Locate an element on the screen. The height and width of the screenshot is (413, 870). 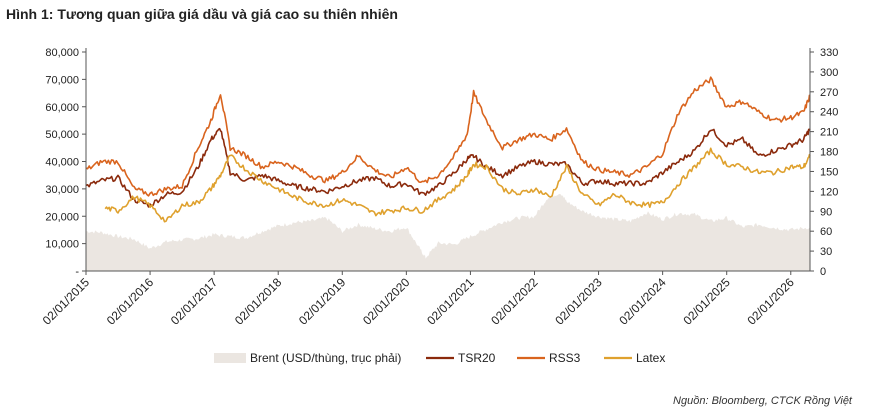
x-tick-label: 02/01/2020 is located at coordinates (386, 301).